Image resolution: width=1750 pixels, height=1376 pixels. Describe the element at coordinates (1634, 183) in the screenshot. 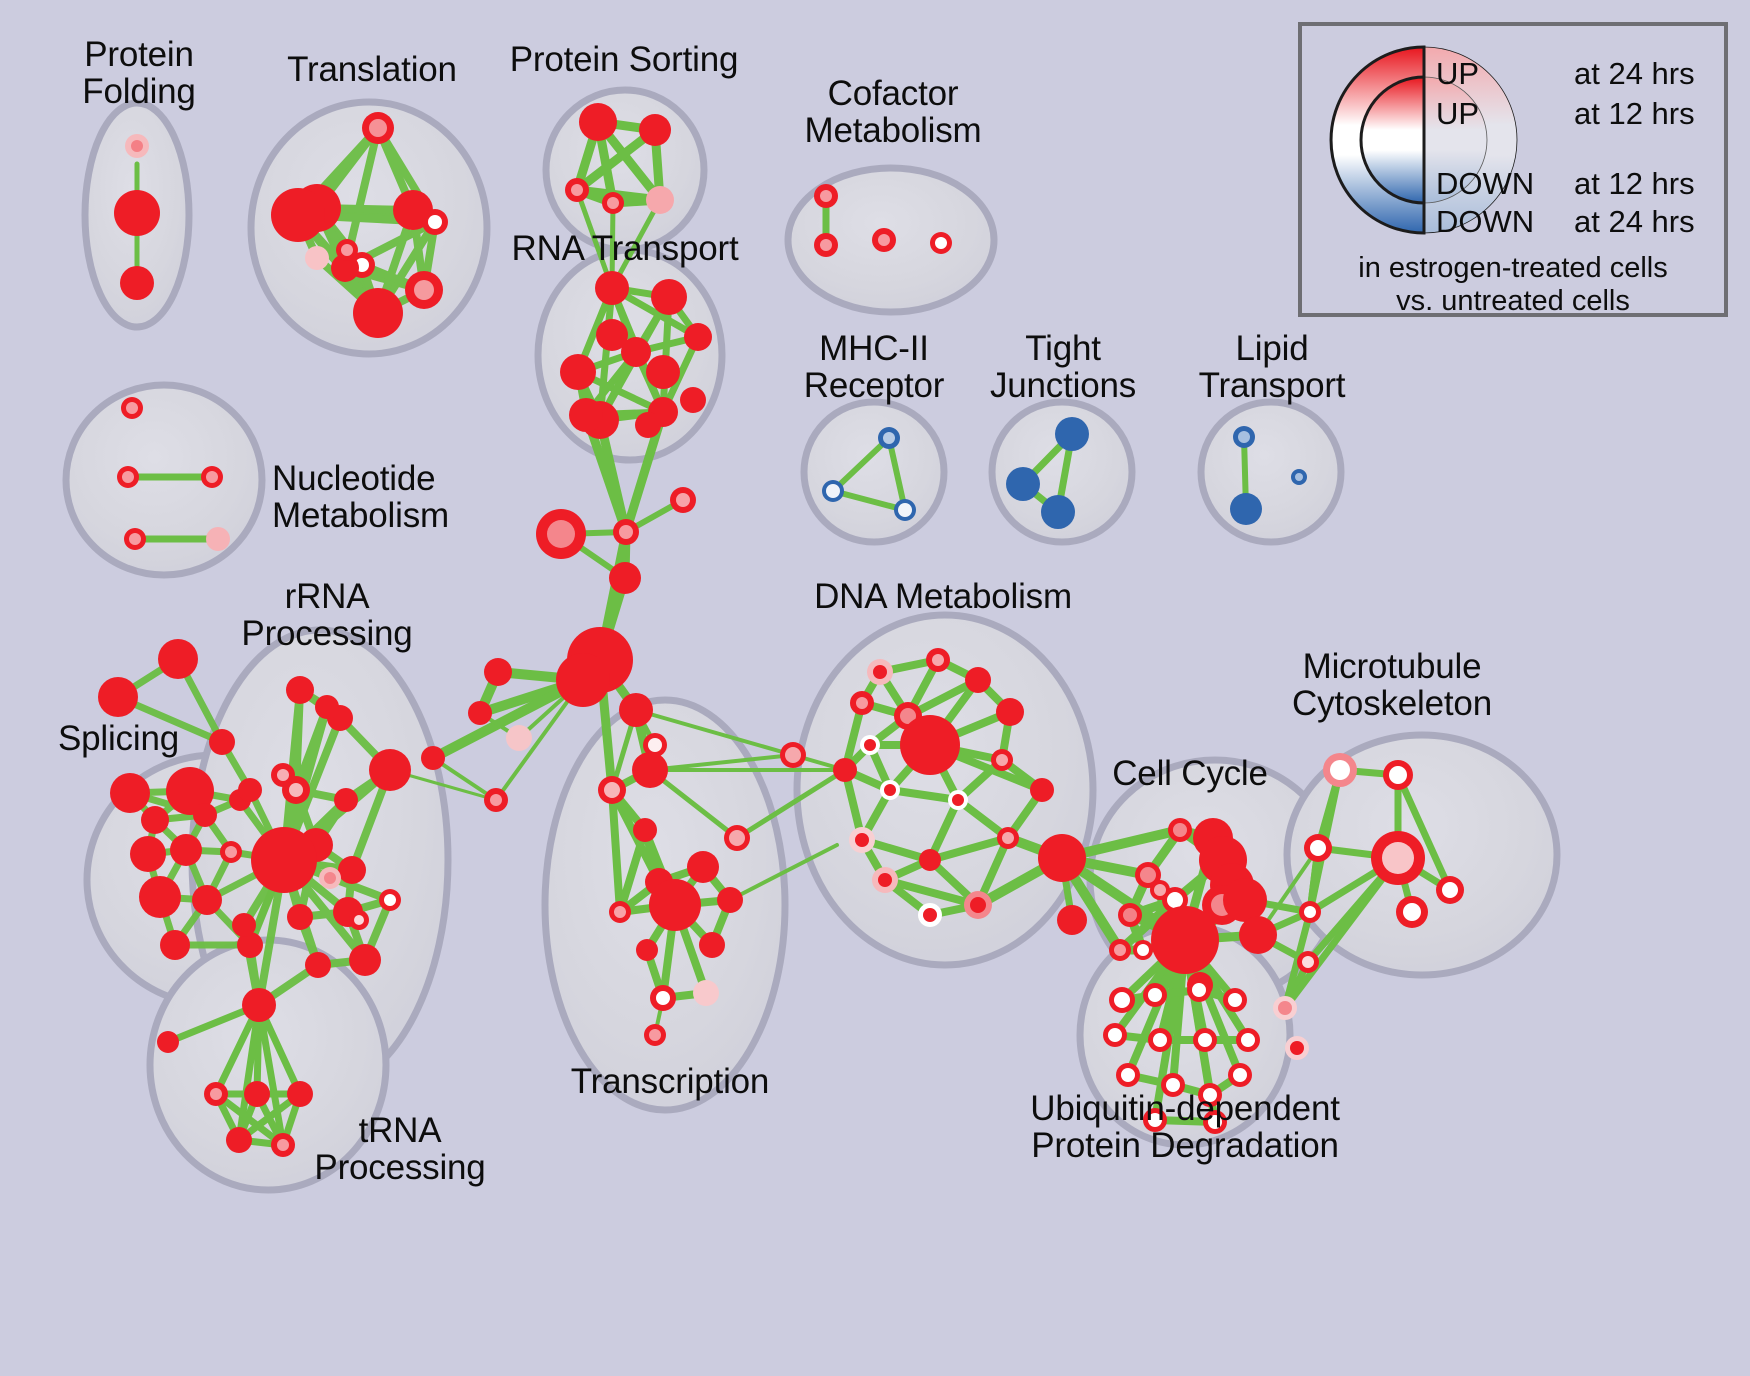

I see `legend-time-down-12: at 12 hrs` at that location.